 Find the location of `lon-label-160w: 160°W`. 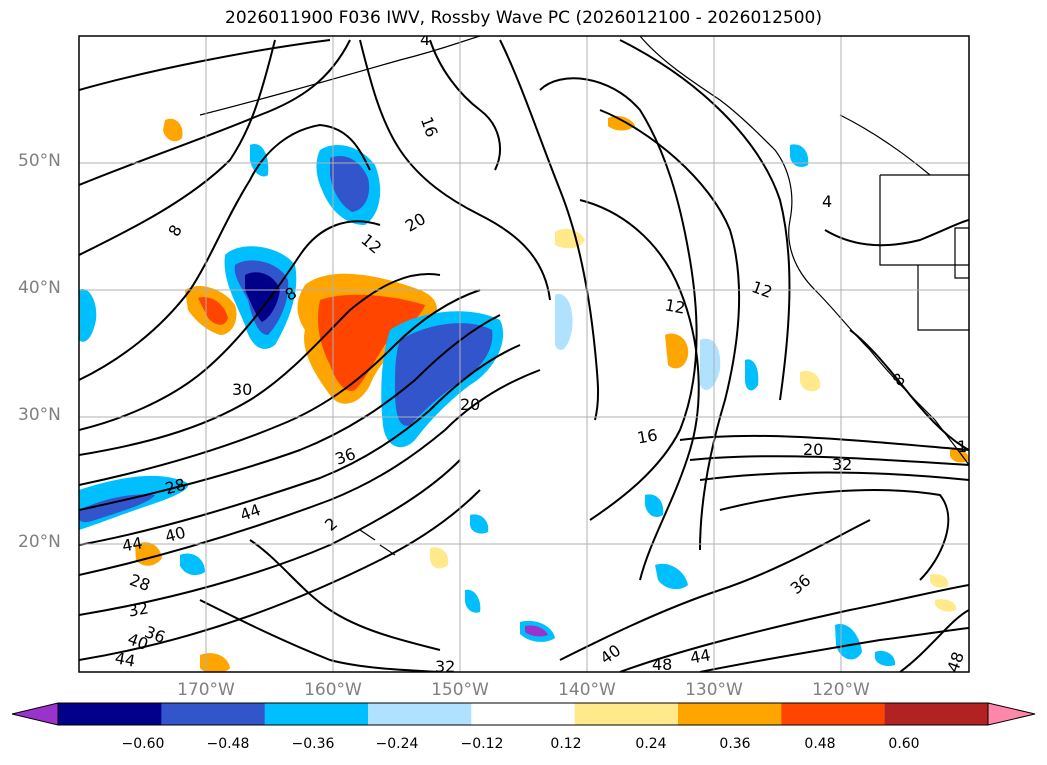

lon-label-160w: 160°W is located at coordinates (333, 690).